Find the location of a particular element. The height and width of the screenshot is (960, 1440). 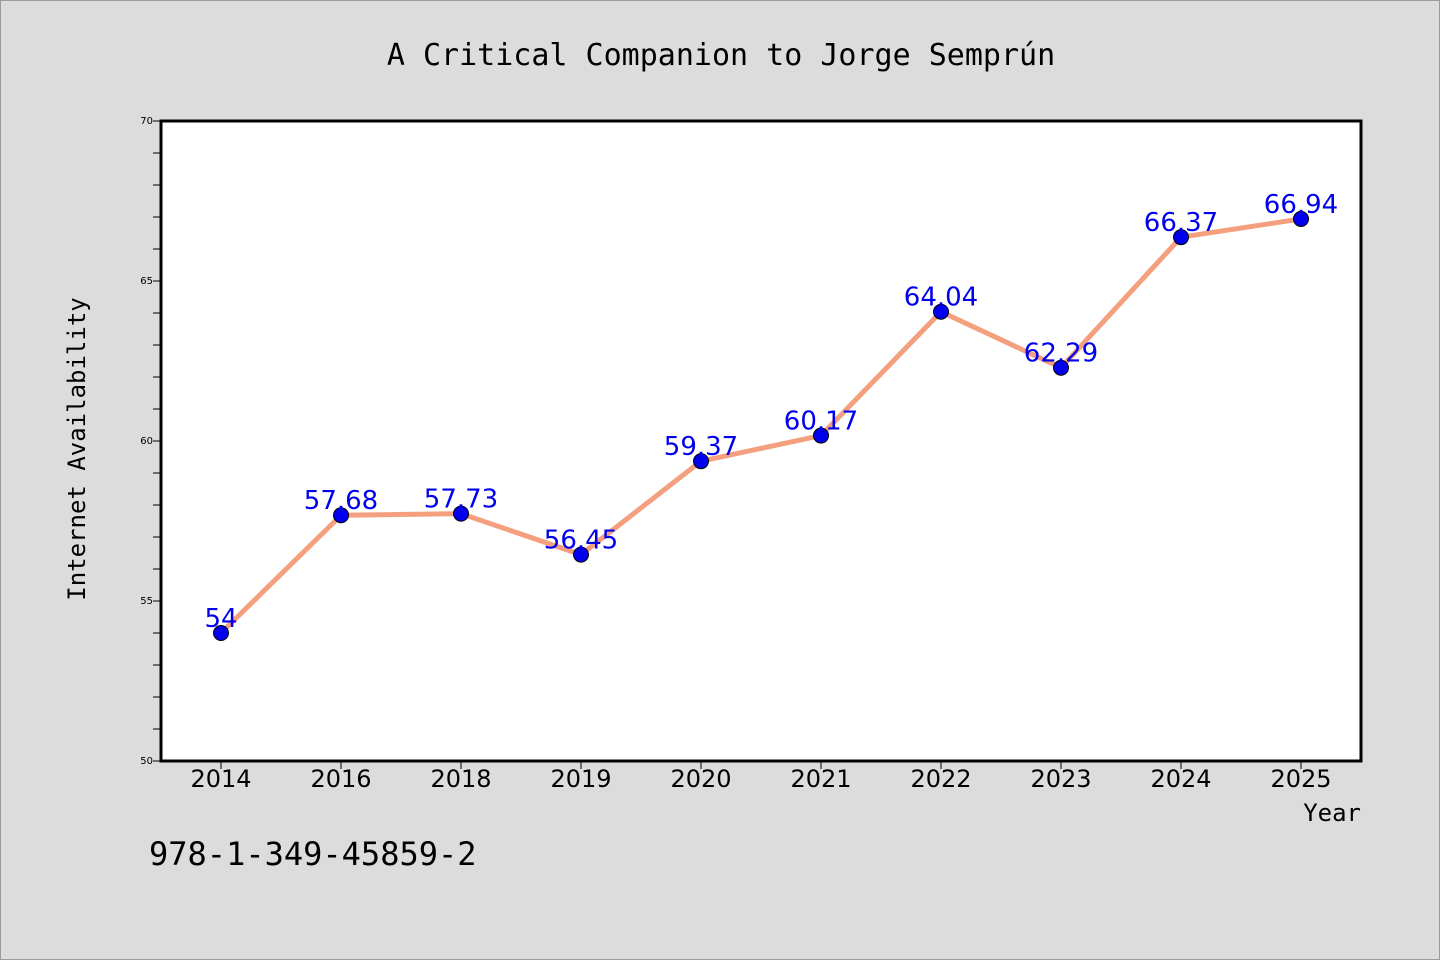

data-label: 54 is located at coordinates (220, 619).